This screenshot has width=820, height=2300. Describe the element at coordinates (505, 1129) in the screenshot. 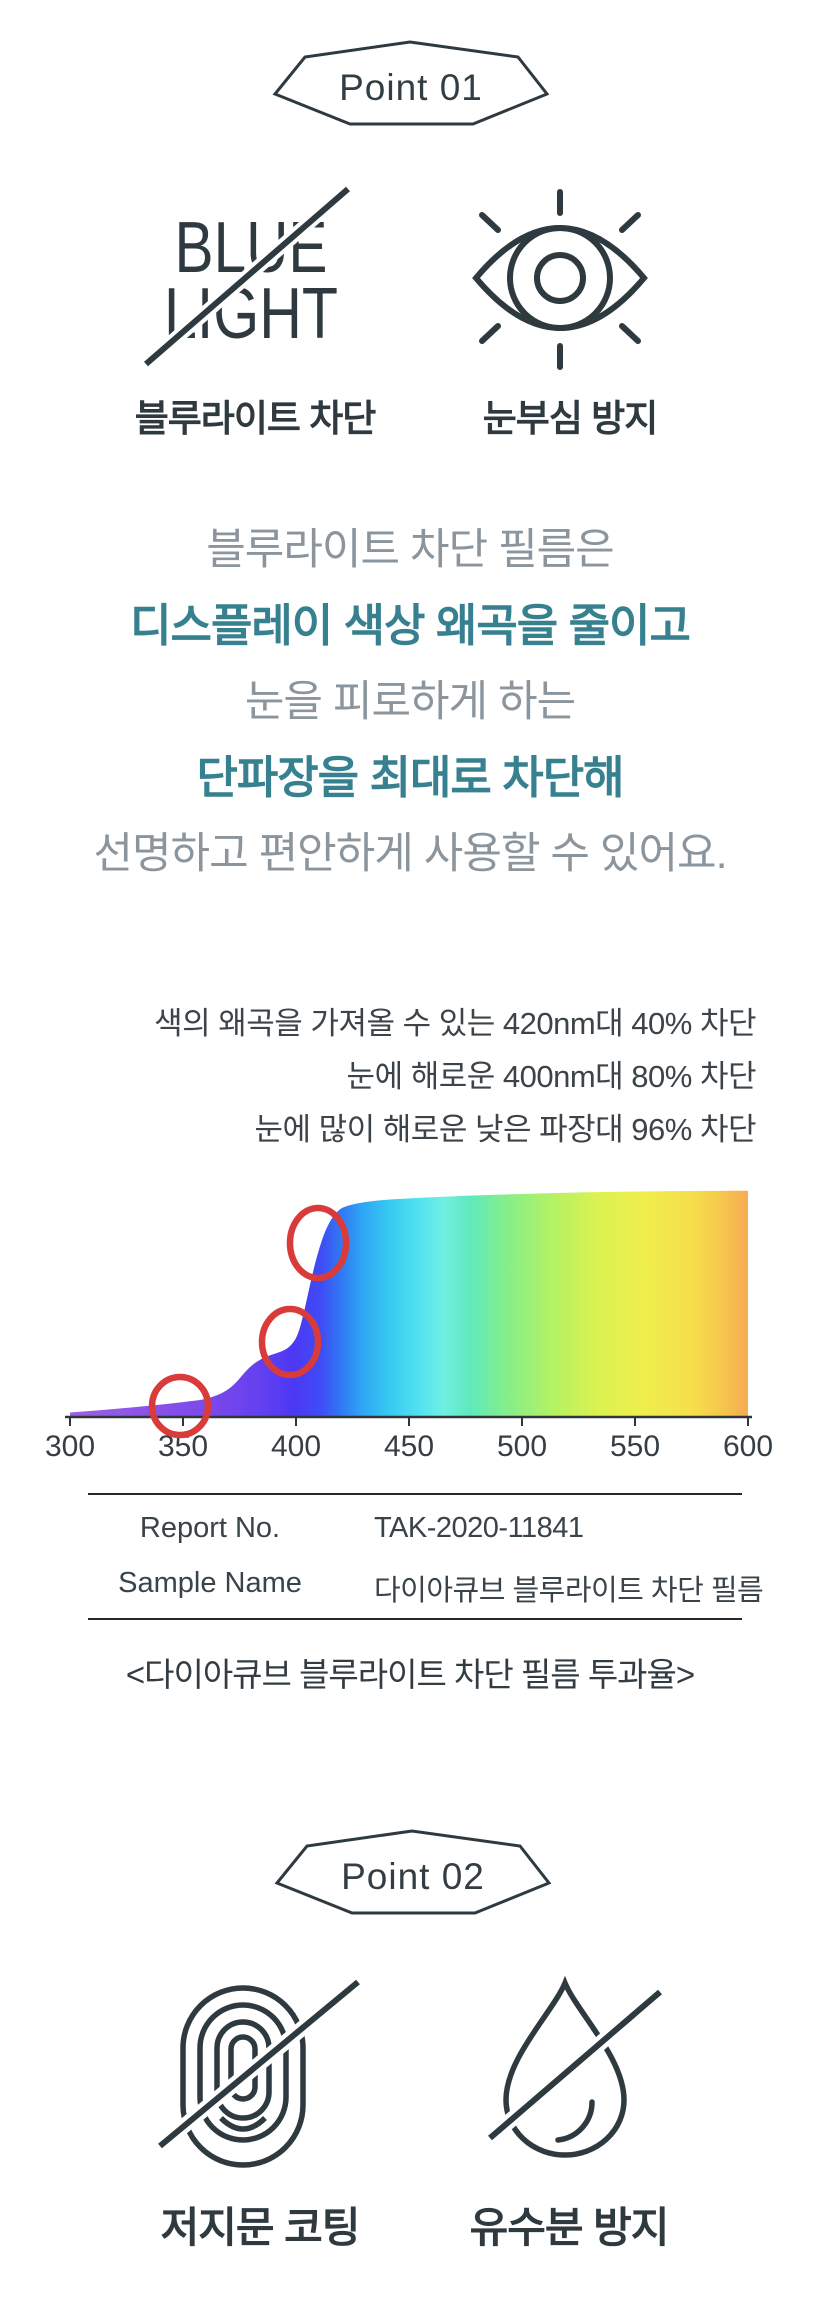

I see `chart-note-3: 눈에 많이 해로운 낮은 파장대 96% 차단` at that location.